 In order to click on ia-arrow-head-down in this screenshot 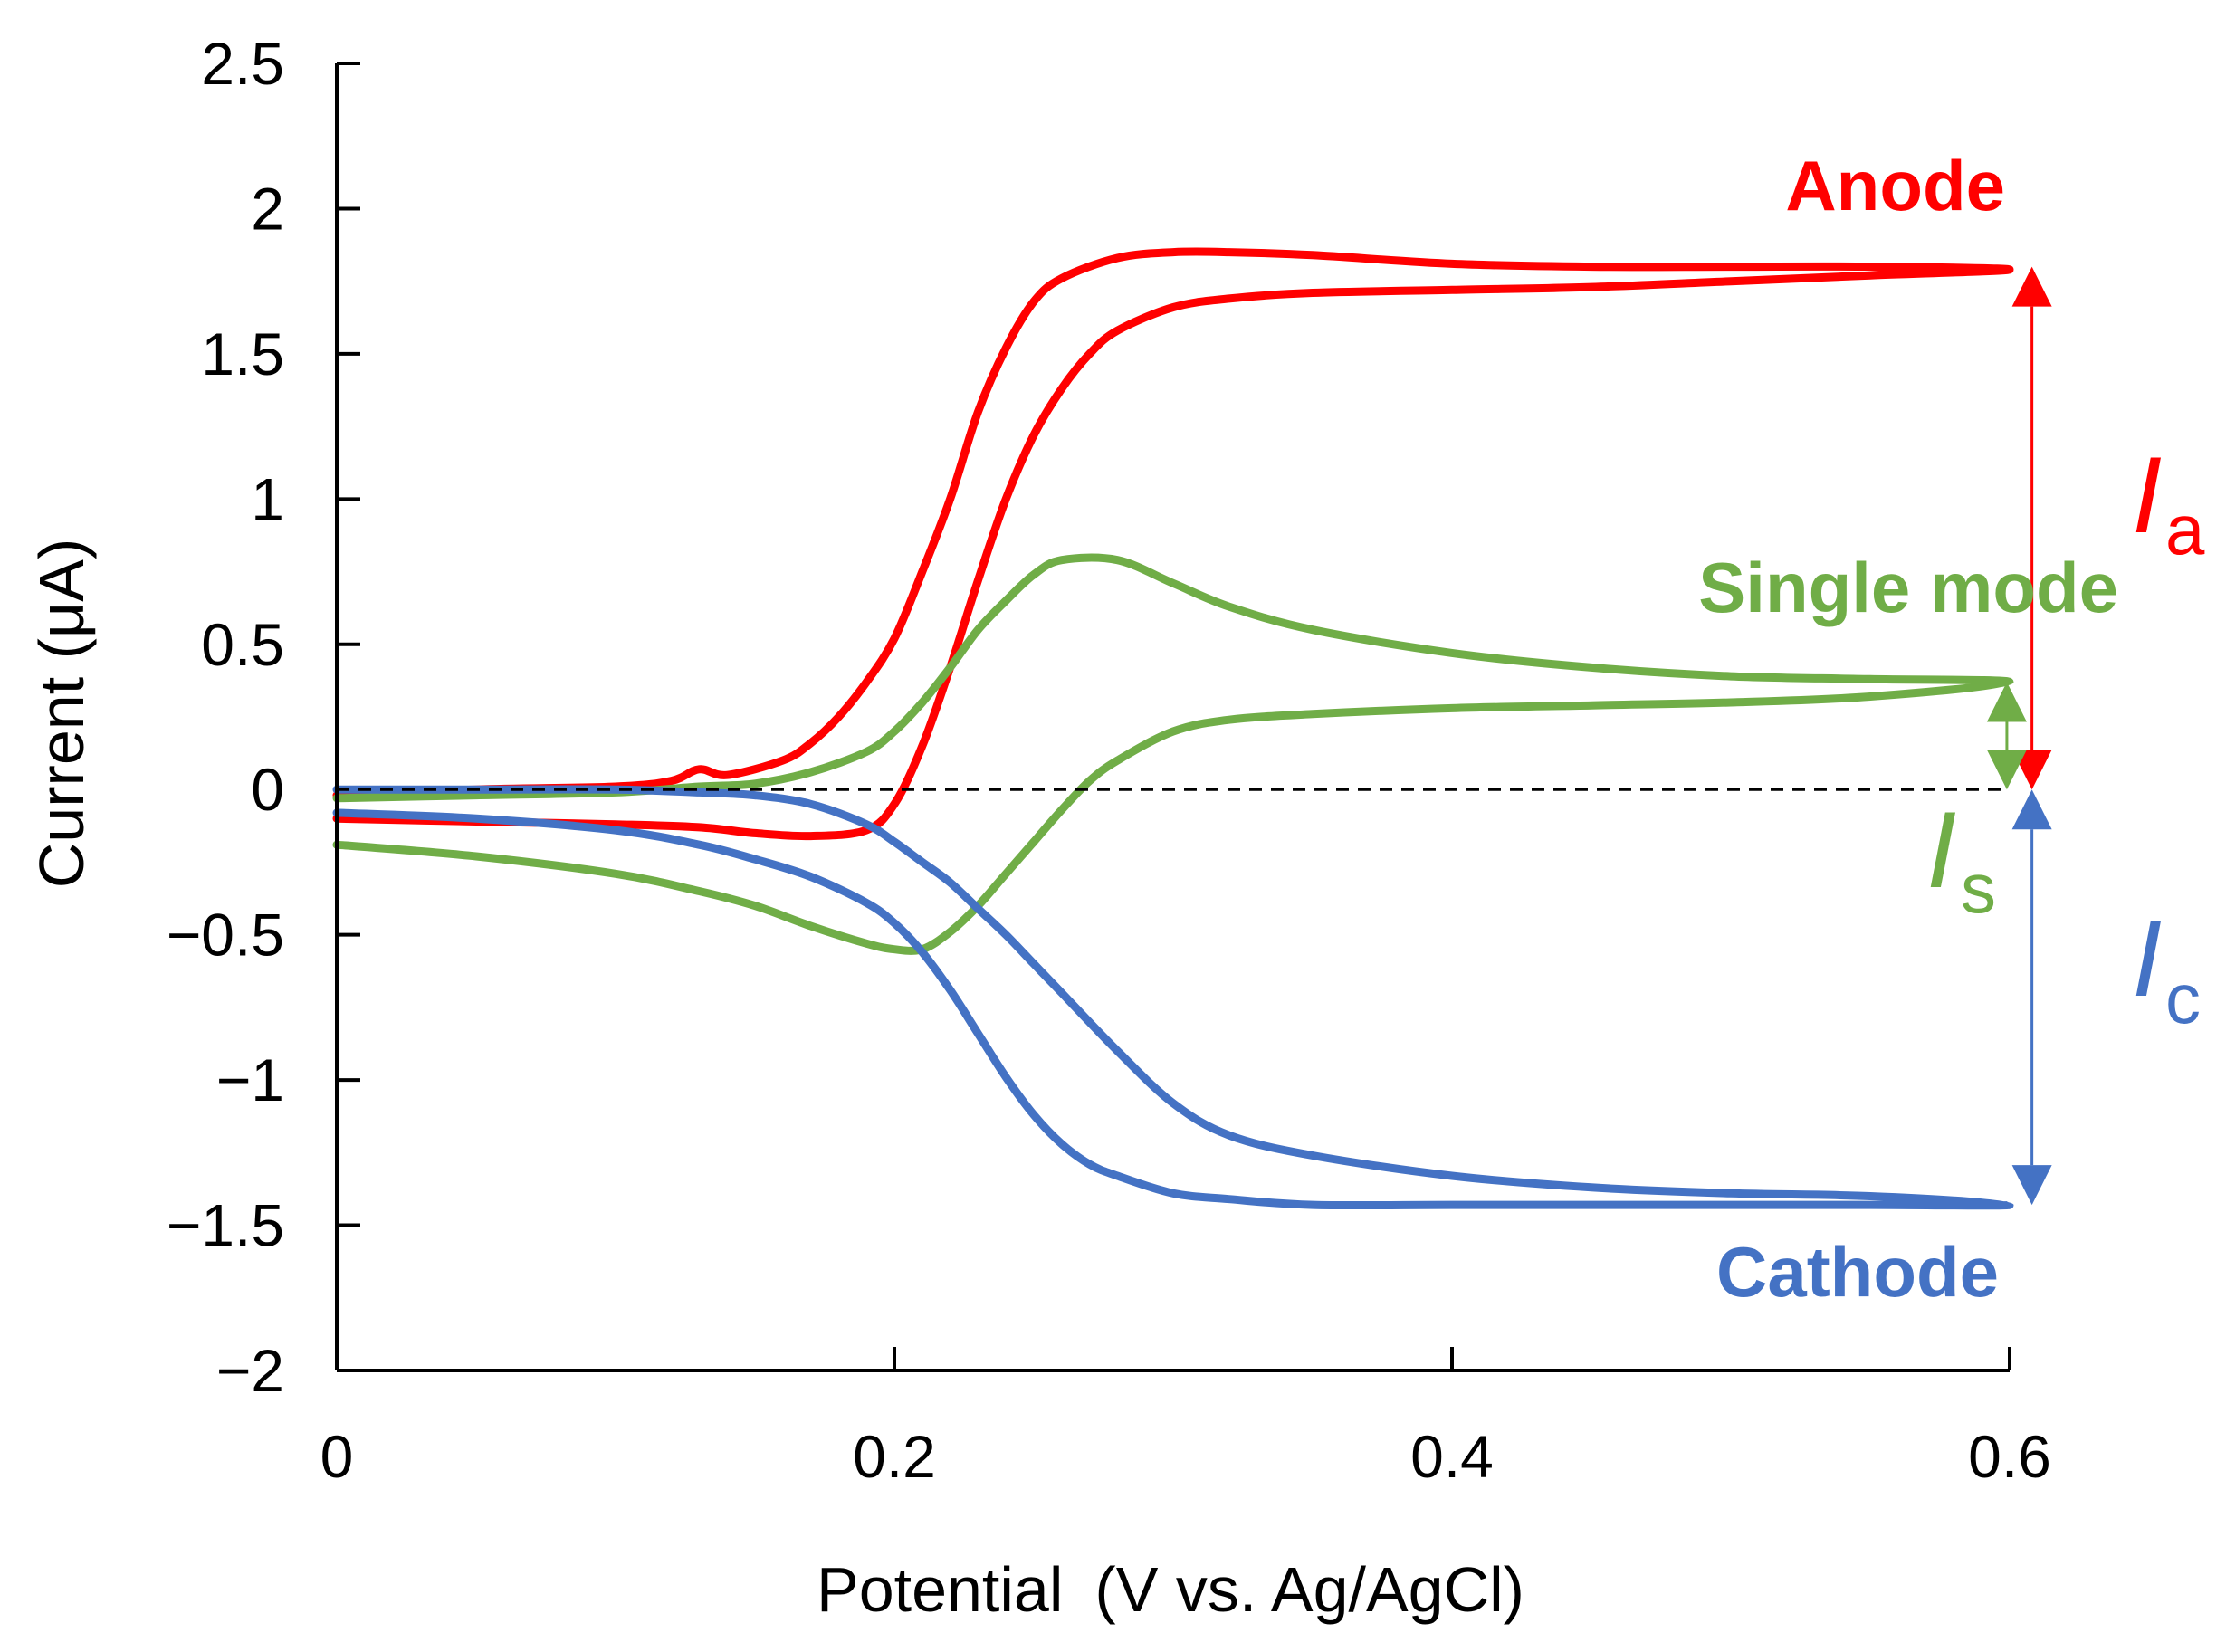, I will do `click(2031, 770)`.